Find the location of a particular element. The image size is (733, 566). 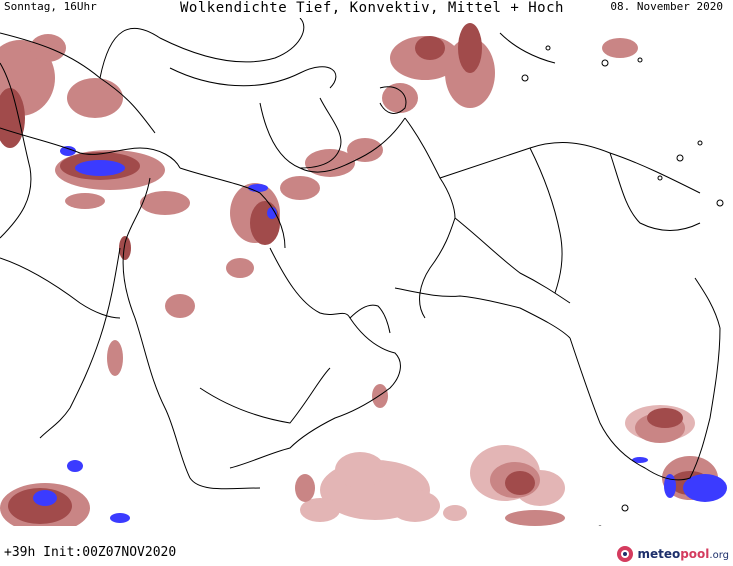

meteopool-logo-text: meteopool.org is located at coordinates (683, 554).